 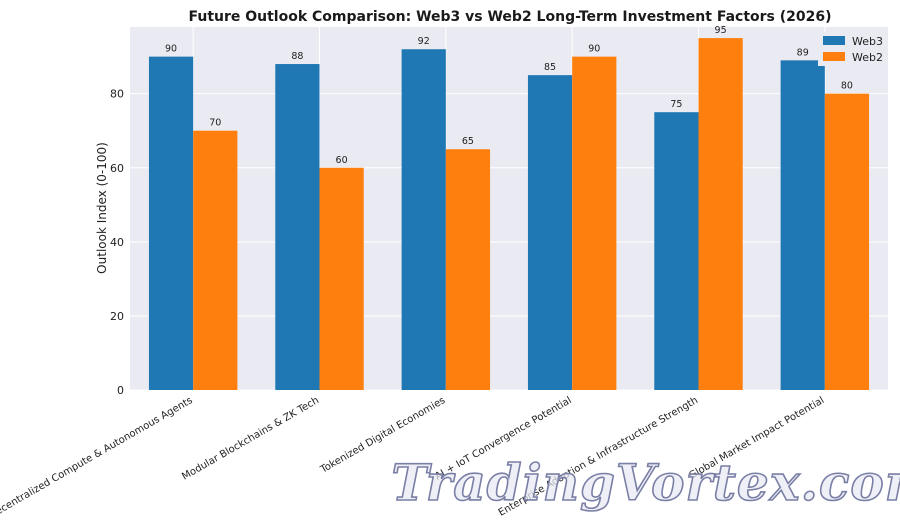 I want to click on data-label-web2-4: 95, so click(x=721, y=30).